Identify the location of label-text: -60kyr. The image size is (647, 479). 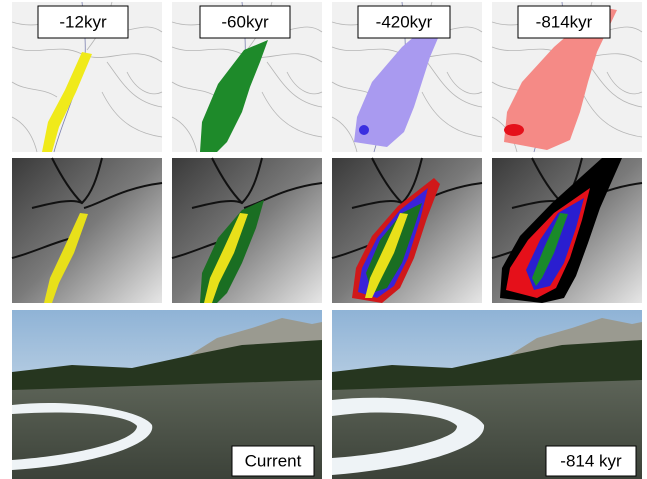
(245, 21).